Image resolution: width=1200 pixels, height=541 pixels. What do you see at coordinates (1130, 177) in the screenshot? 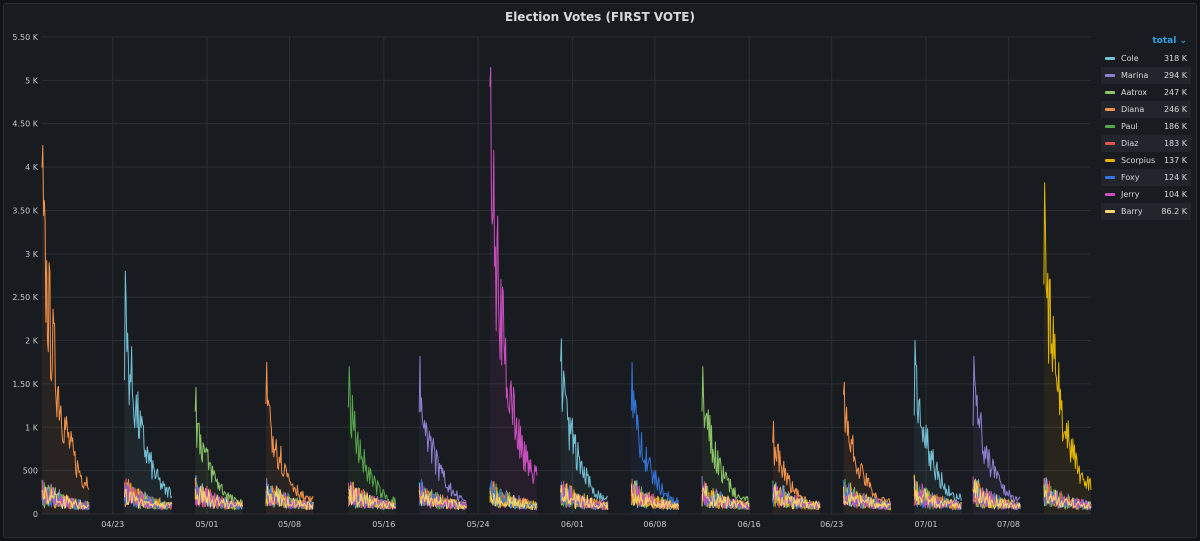
I see `legend-series-name: Foxy` at bounding box center [1130, 177].